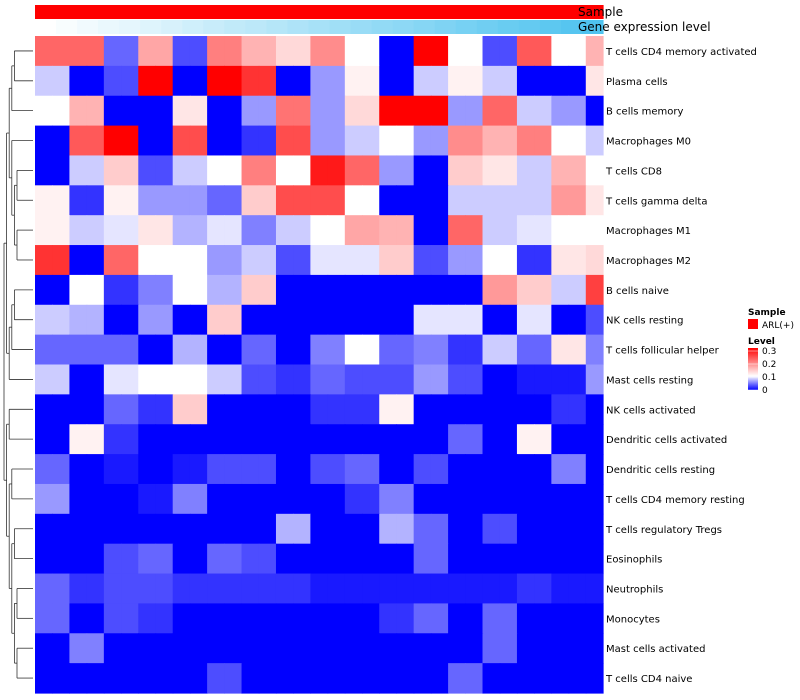  I want to click on row-label: T cells follicular helper, so click(662, 351).